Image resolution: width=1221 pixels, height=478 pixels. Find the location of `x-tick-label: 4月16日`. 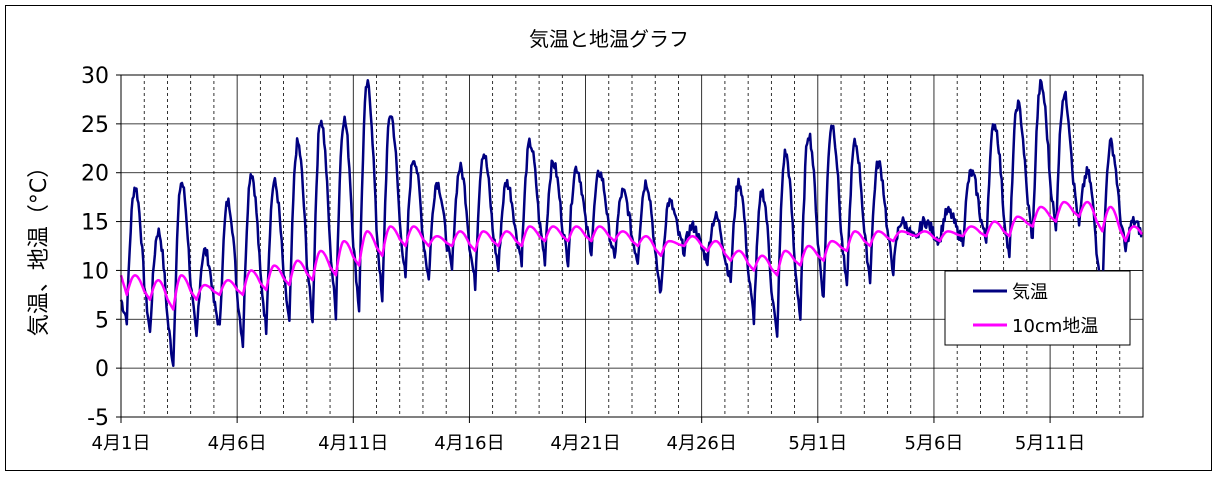

x-tick-label: 4月16日 is located at coordinates (469, 443).